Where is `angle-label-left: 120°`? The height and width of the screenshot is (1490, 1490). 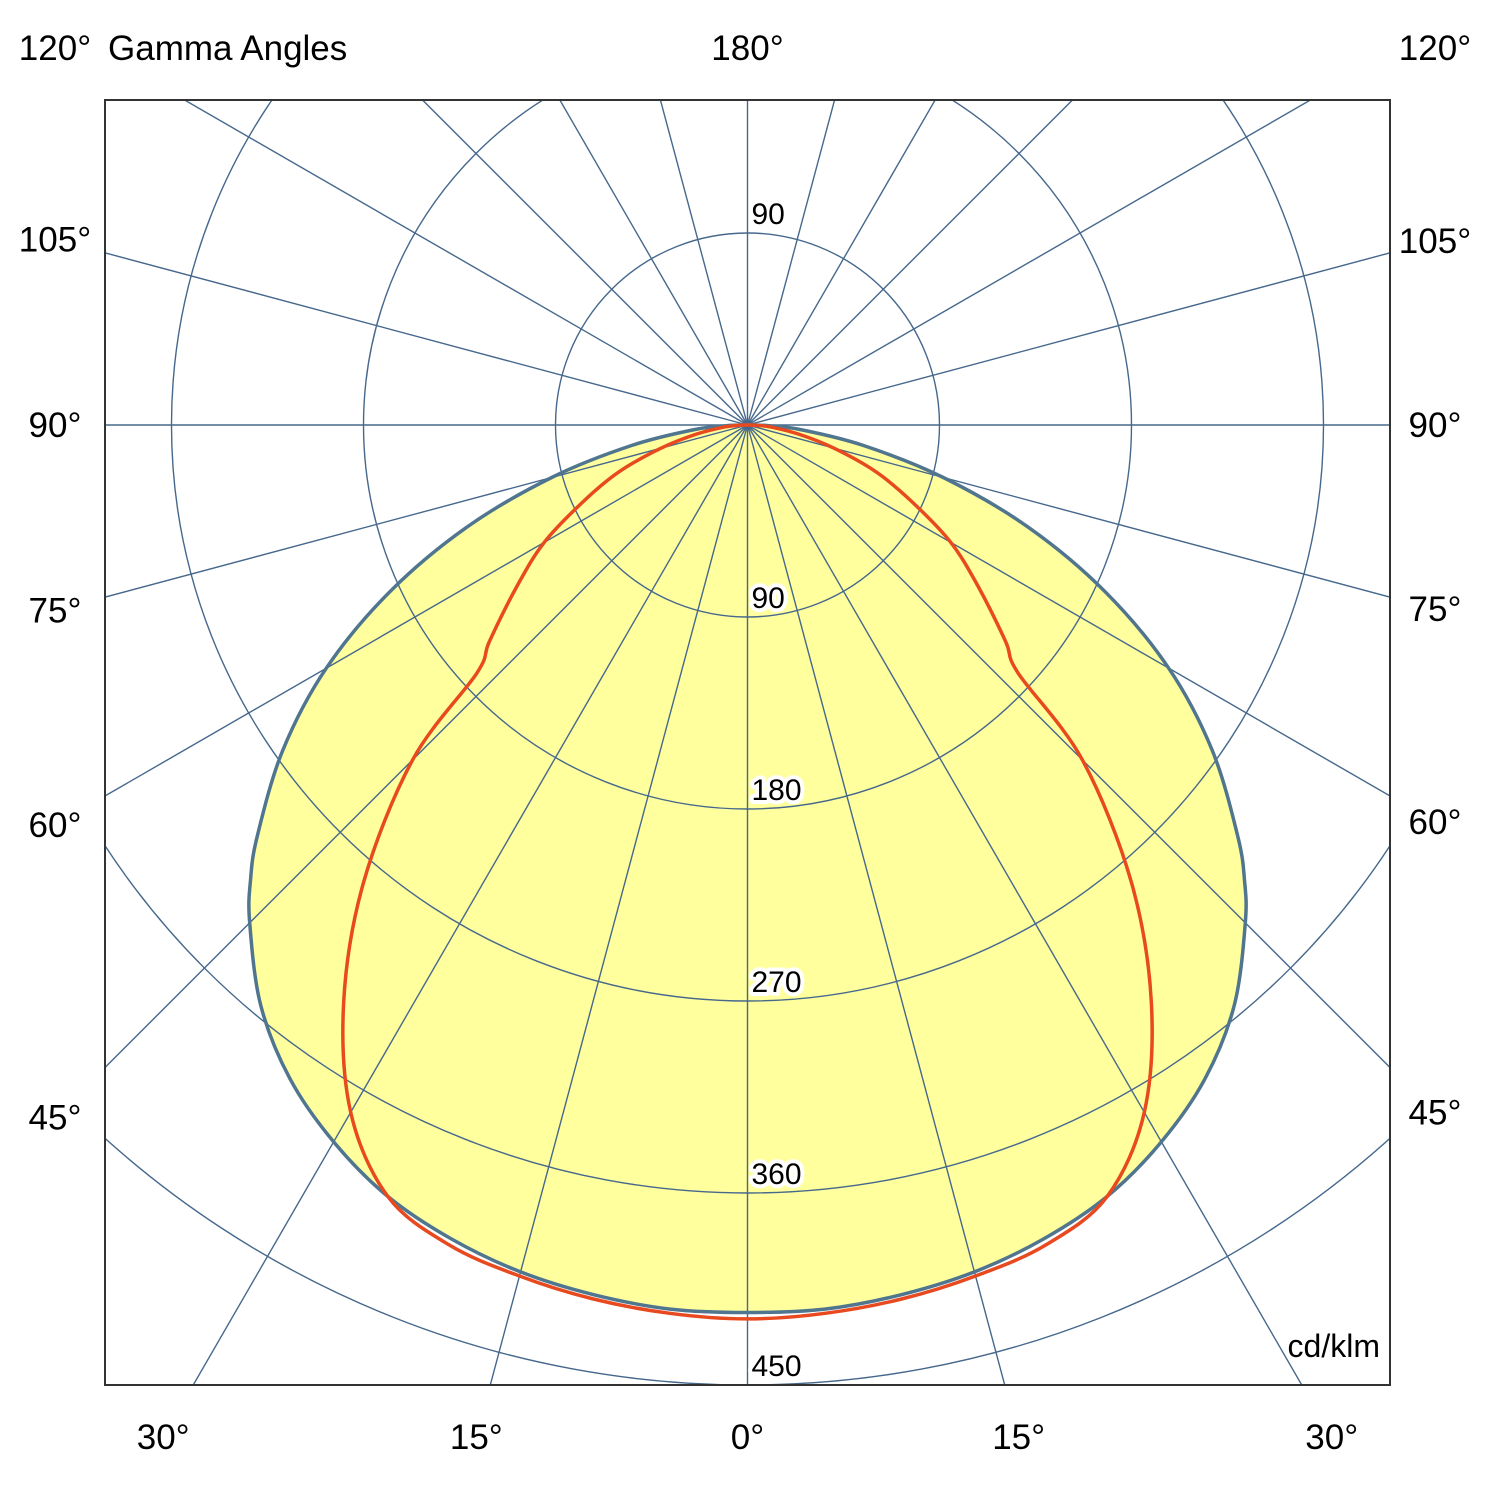 angle-label-left: 120° is located at coordinates (55, 48).